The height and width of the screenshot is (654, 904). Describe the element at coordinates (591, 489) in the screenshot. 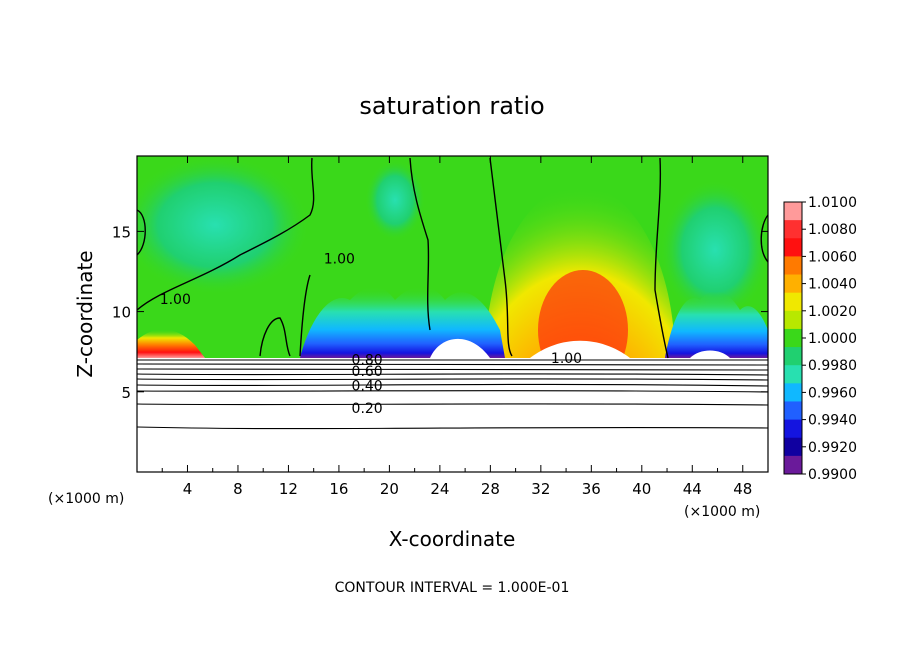

I see `x-tick-label: 36` at that location.